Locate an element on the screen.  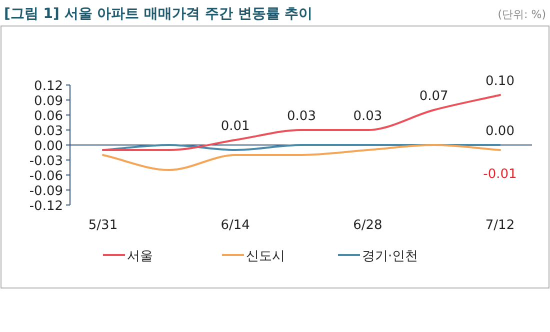
chart-title: [그림 1] 서울 아파트 매매가격 주간 변동률 추이 is located at coordinates (158, 14).